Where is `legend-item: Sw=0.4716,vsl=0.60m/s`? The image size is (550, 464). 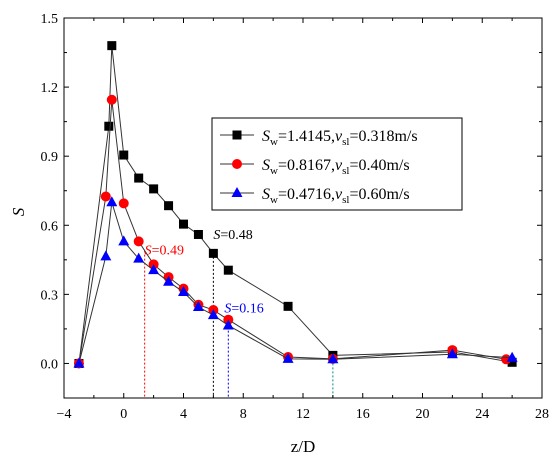
legend-item: Sw=0.4716,vsl=0.60m/s is located at coordinates (315, 196).